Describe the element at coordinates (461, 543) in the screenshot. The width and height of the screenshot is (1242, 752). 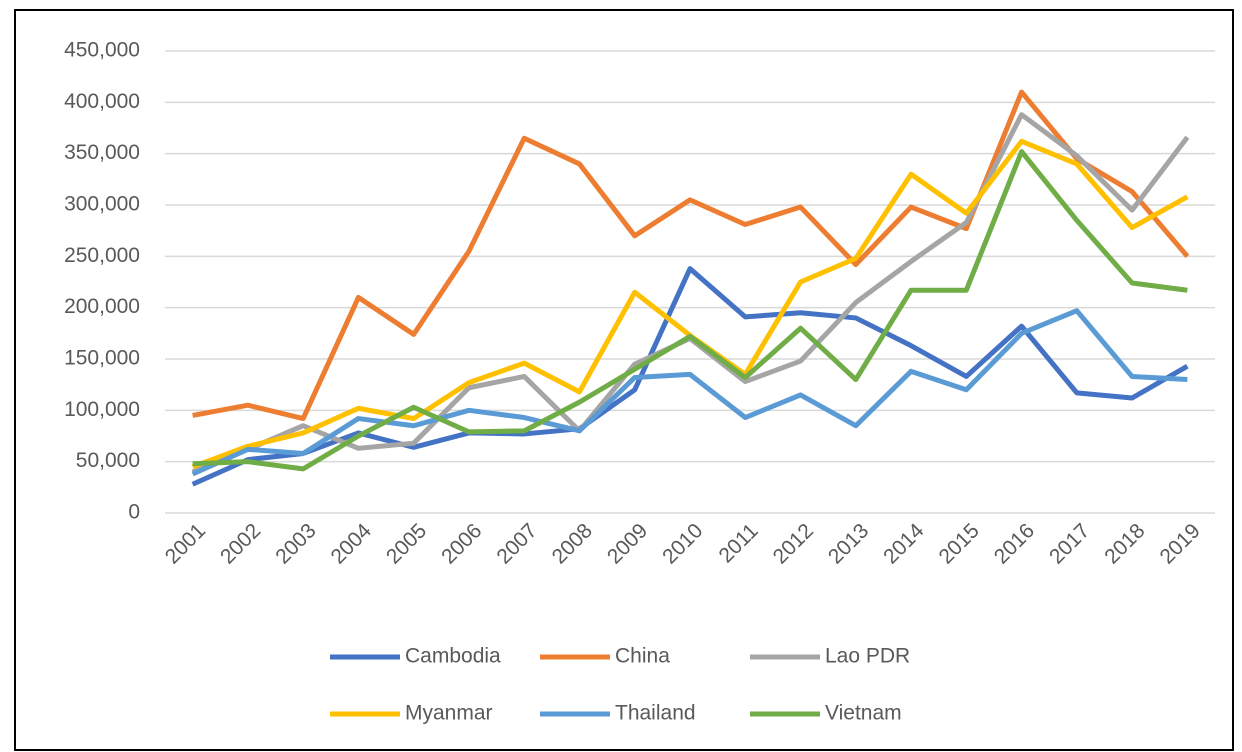
I see `x-tick-label: 2006` at that location.